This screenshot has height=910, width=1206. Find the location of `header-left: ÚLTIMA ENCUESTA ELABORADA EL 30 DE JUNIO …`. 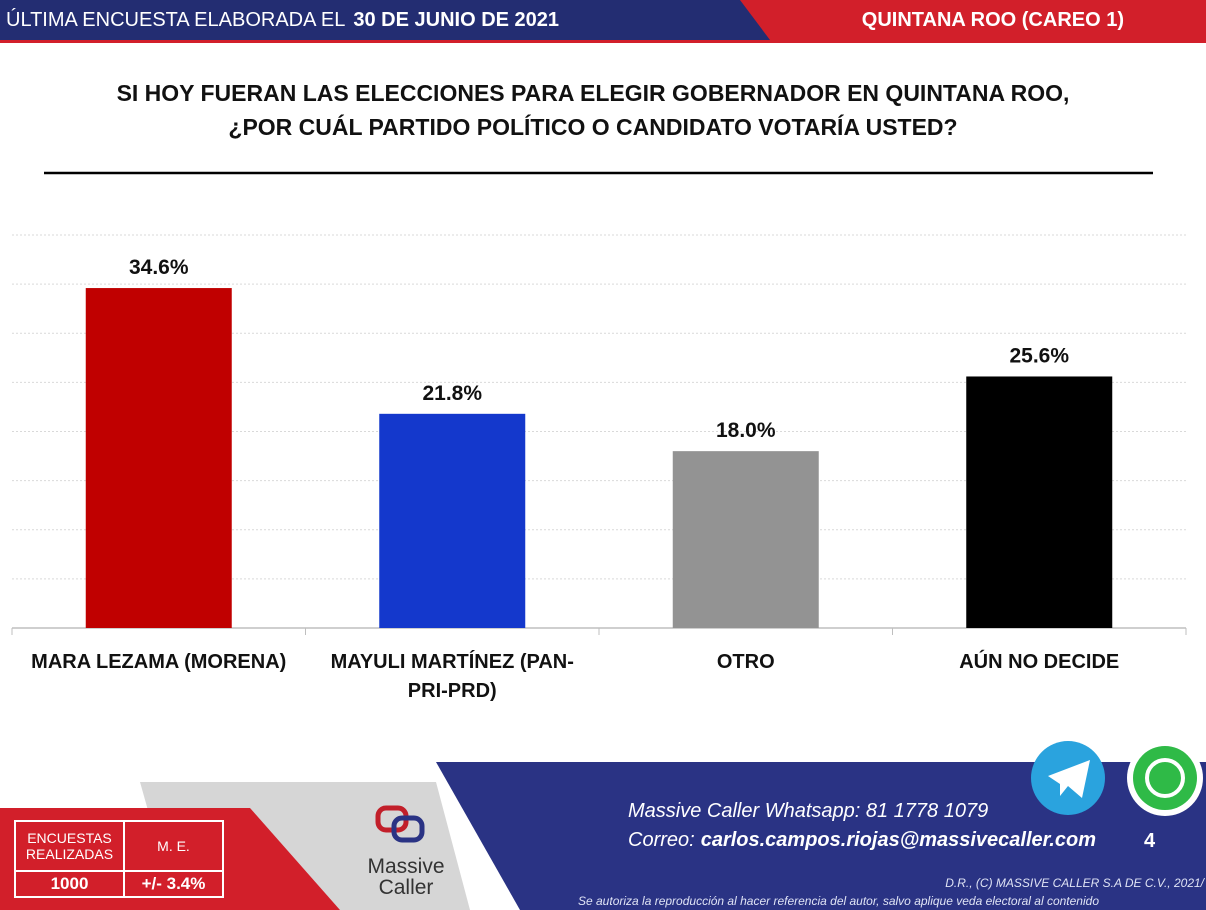

header-left: ÚLTIMA ENCUESTA ELABORADA EL 30 DE JUNIO … is located at coordinates (282, 20).